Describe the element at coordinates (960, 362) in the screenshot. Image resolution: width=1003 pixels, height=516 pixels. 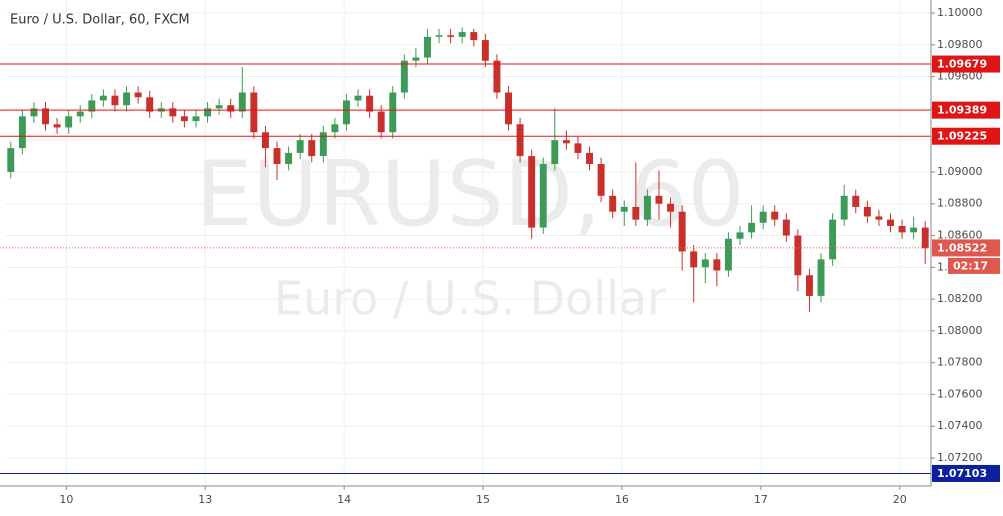
I see `y-tick-label: 1.07800` at that location.